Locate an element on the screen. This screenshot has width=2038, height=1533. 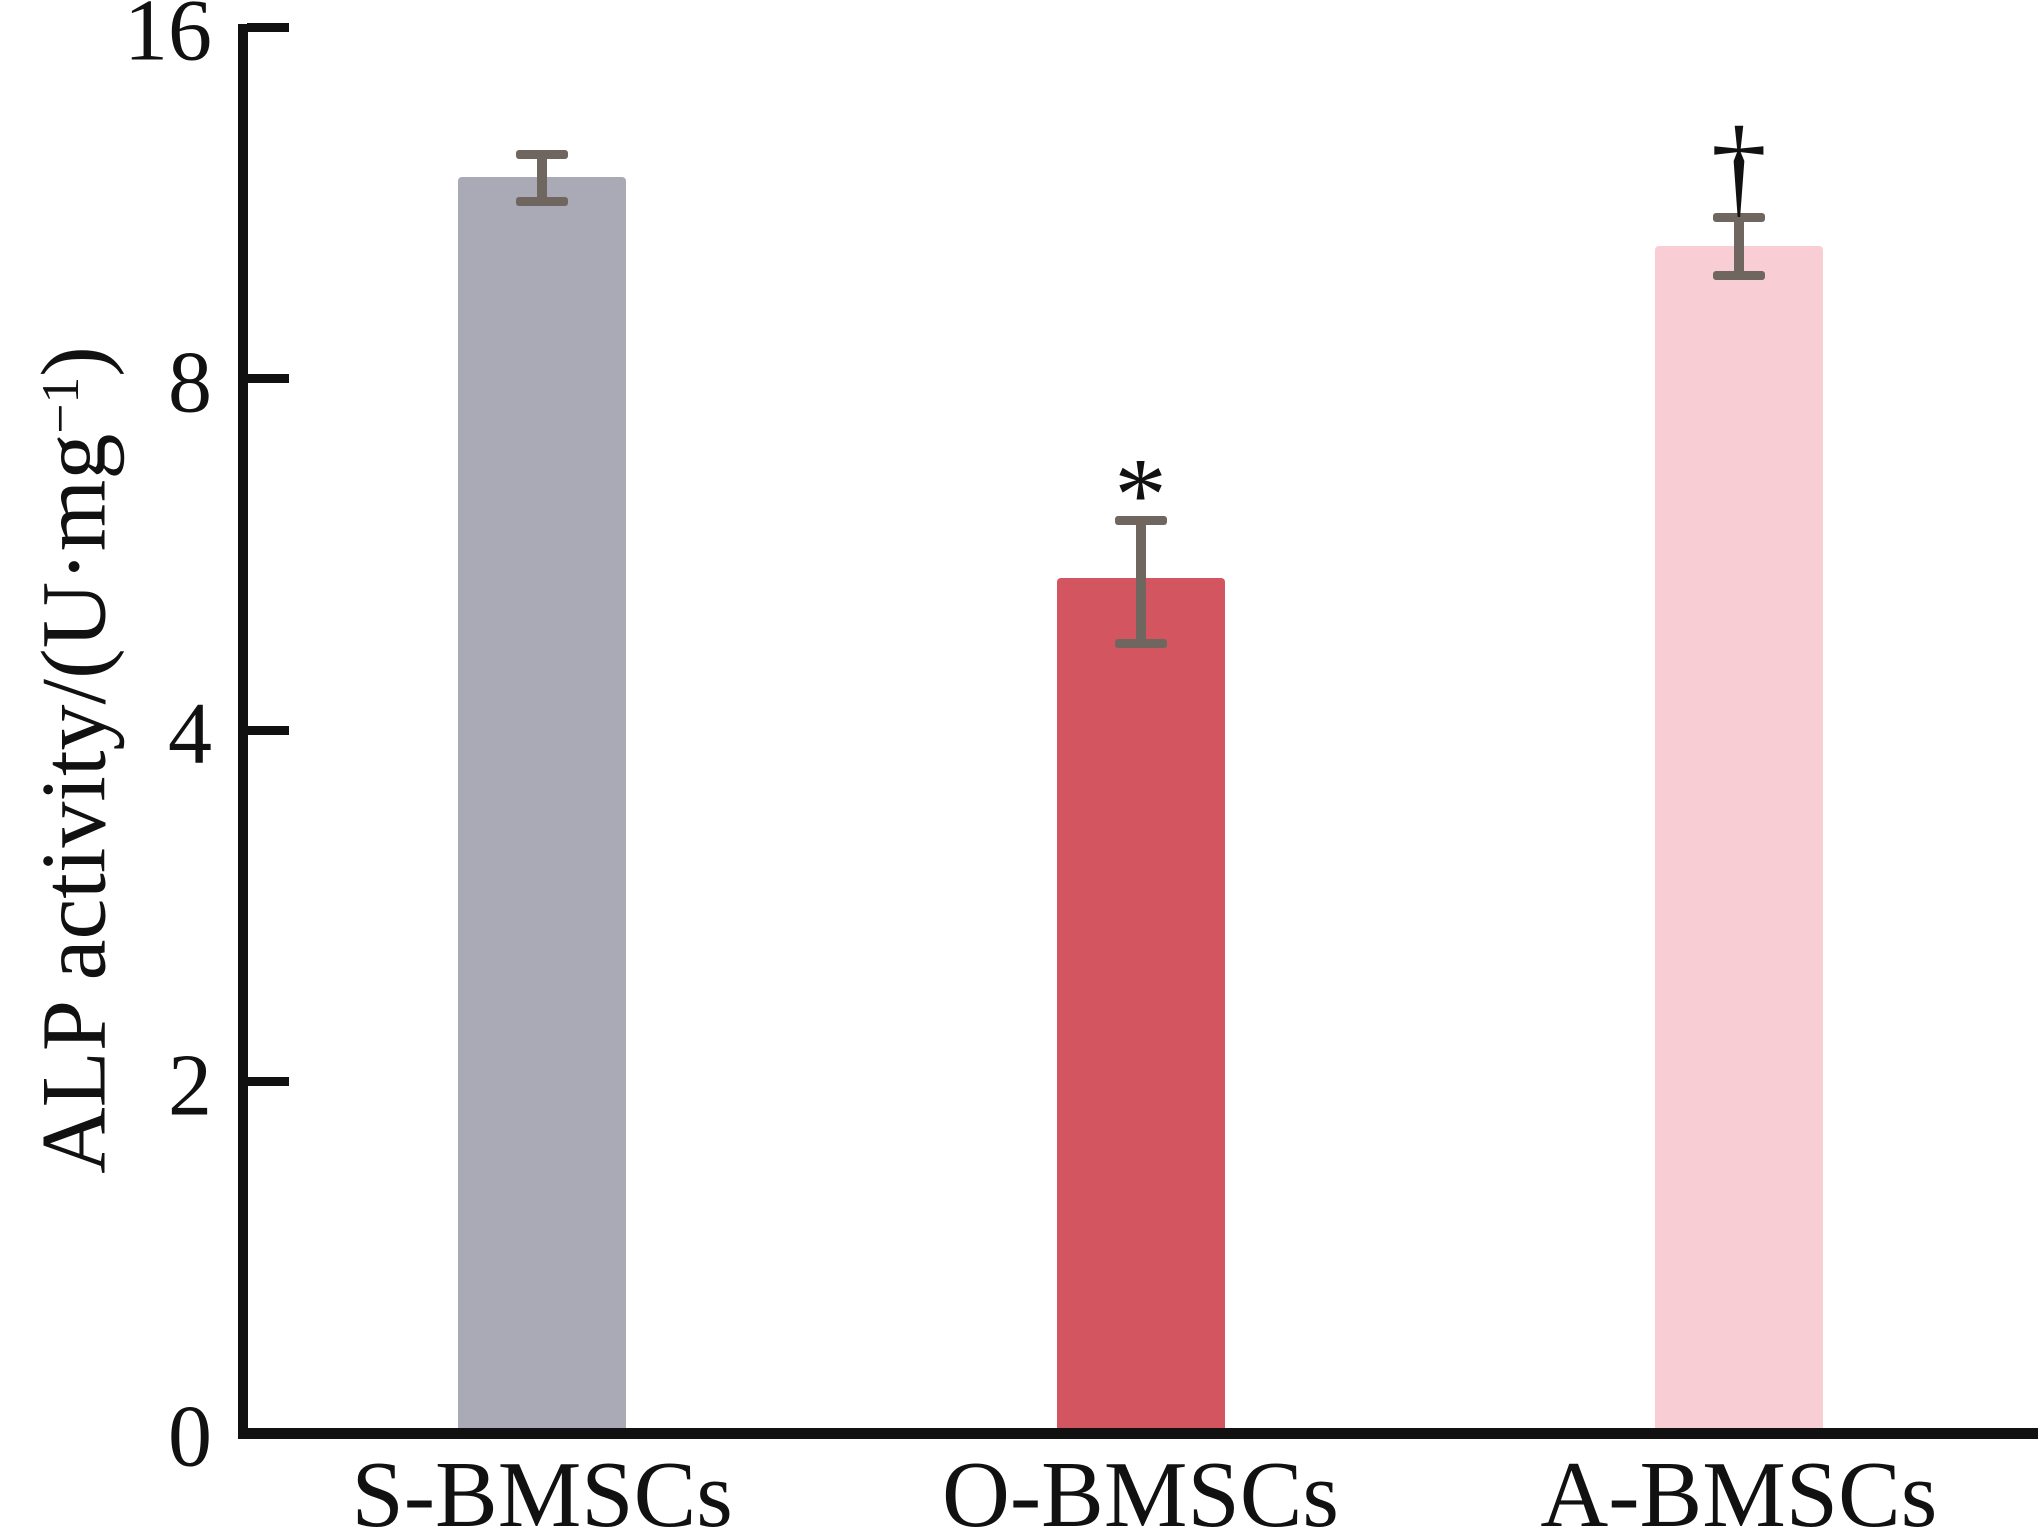
significance-dagger: † is located at coordinates (1738, 167).